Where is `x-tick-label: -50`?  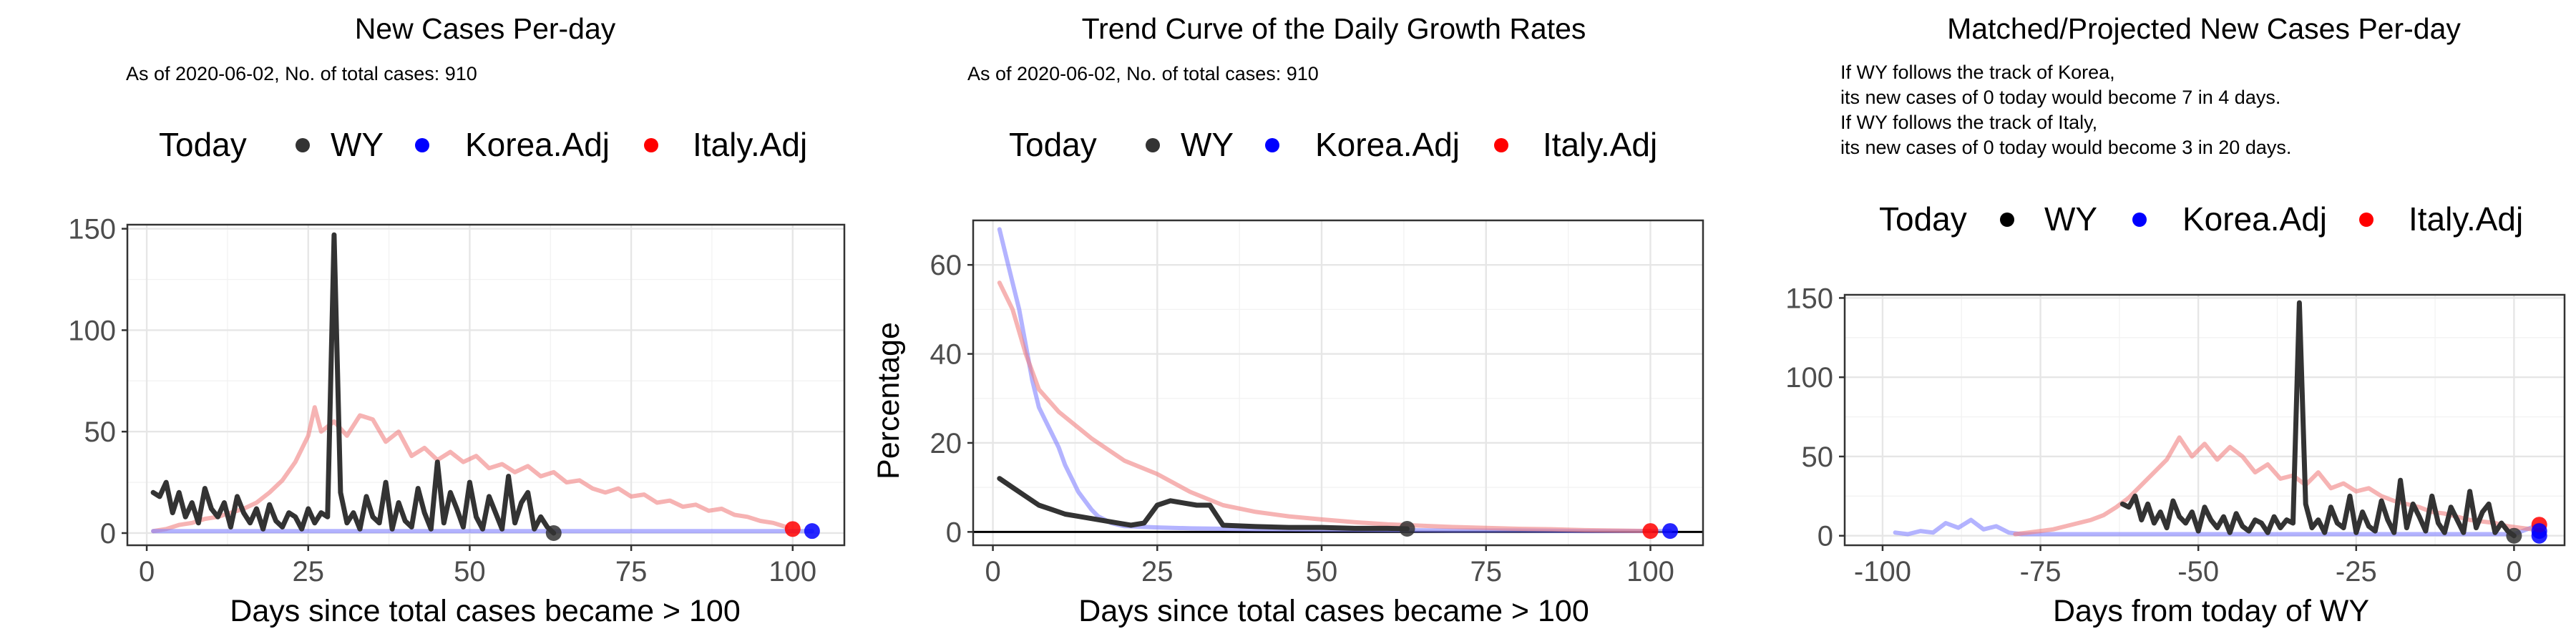
x-tick-label: -50 is located at coordinates (2198, 571).